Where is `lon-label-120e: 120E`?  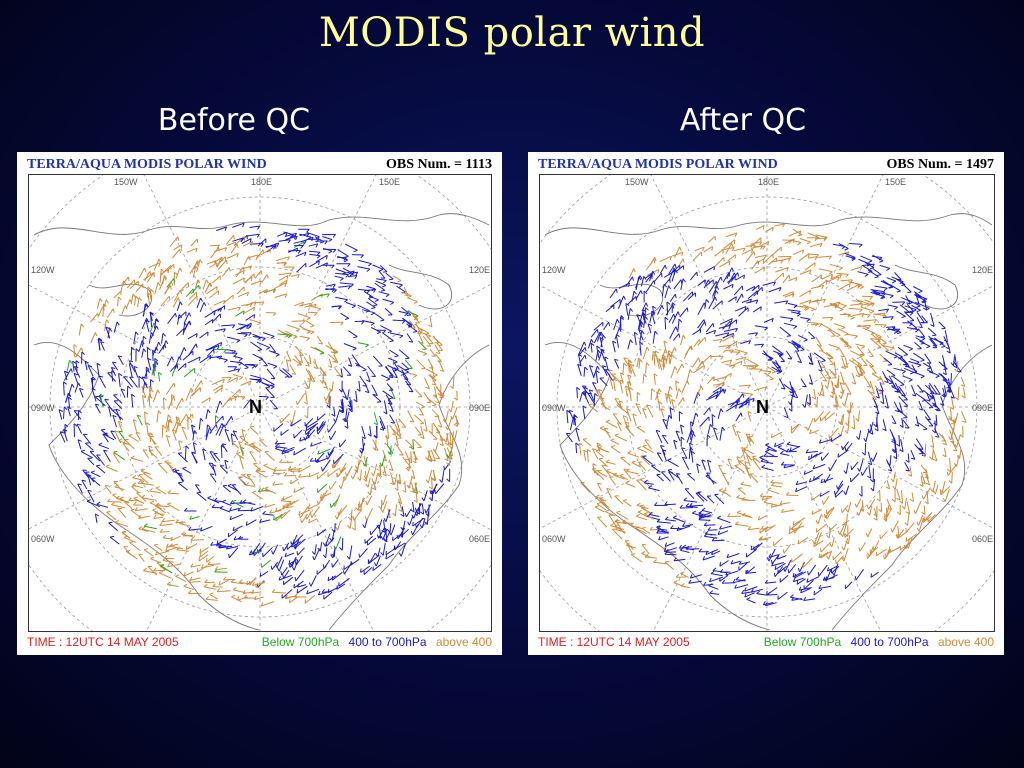 lon-label-120e: 120E is located at coordinates (479, 270).